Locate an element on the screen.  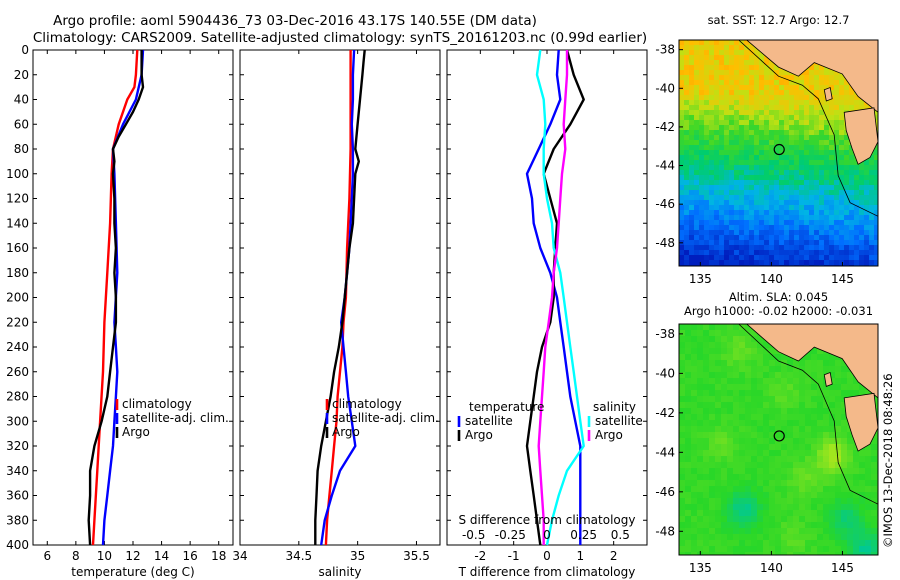
map-title-line1: Altim. SLA: 0.045 is located at coordinates (778, 297).